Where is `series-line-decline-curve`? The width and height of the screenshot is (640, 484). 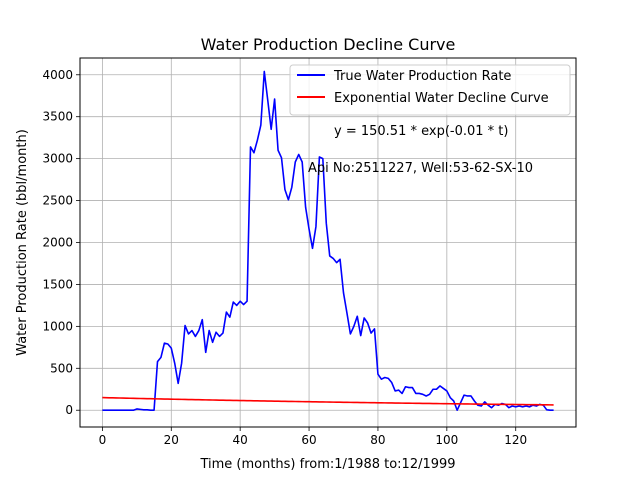 series-line-decline-curve is located at coordinates (328, 401).